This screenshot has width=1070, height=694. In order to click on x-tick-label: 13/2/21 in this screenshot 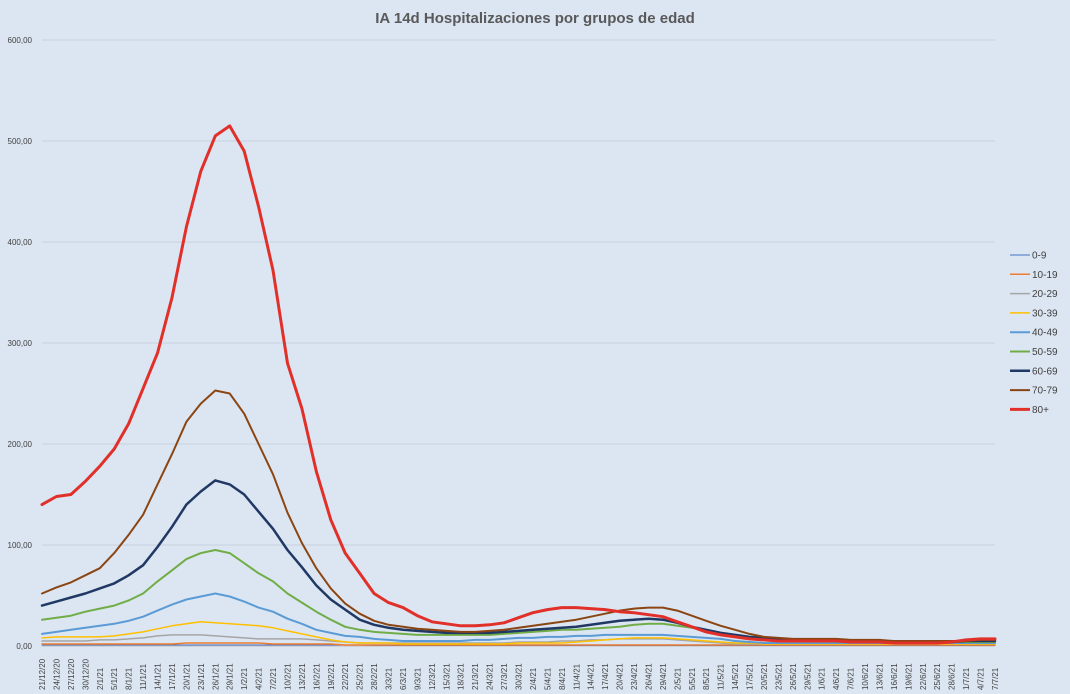, I will do `click(302, 676)`.